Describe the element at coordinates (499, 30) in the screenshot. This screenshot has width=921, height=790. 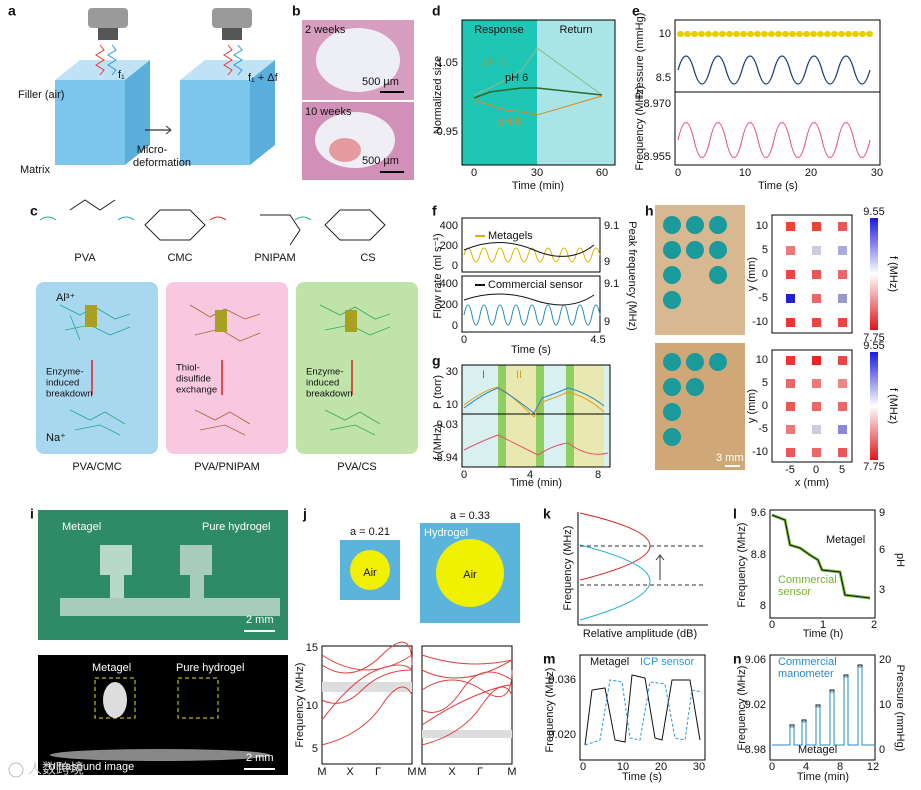
I see `region-label: Response` at that location.